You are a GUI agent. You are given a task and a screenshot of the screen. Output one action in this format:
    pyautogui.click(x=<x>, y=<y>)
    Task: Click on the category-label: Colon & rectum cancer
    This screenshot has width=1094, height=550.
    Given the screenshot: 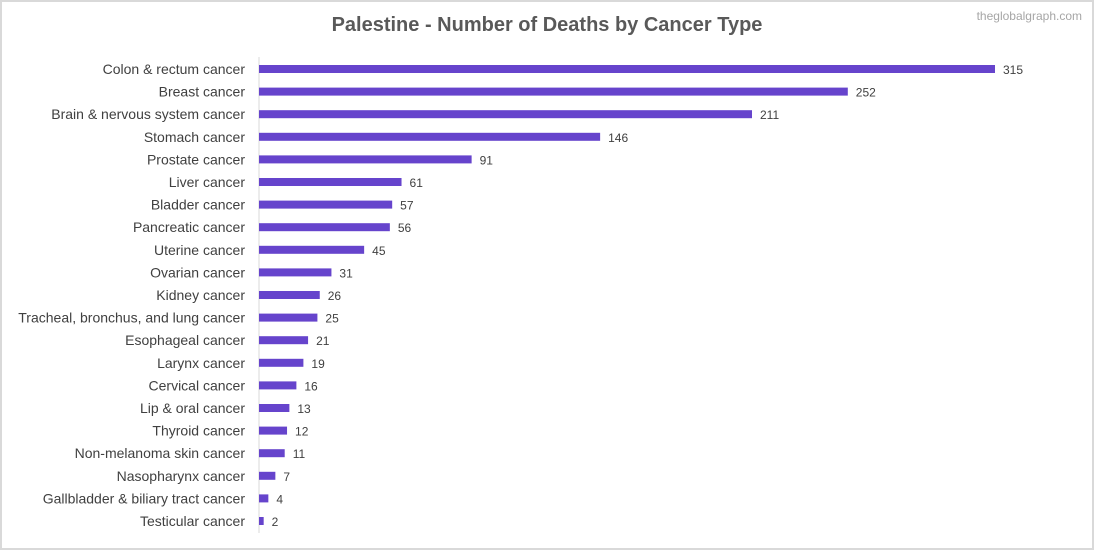 What is the action you would take?
    pyautogui.click(x=174, y=69)
    